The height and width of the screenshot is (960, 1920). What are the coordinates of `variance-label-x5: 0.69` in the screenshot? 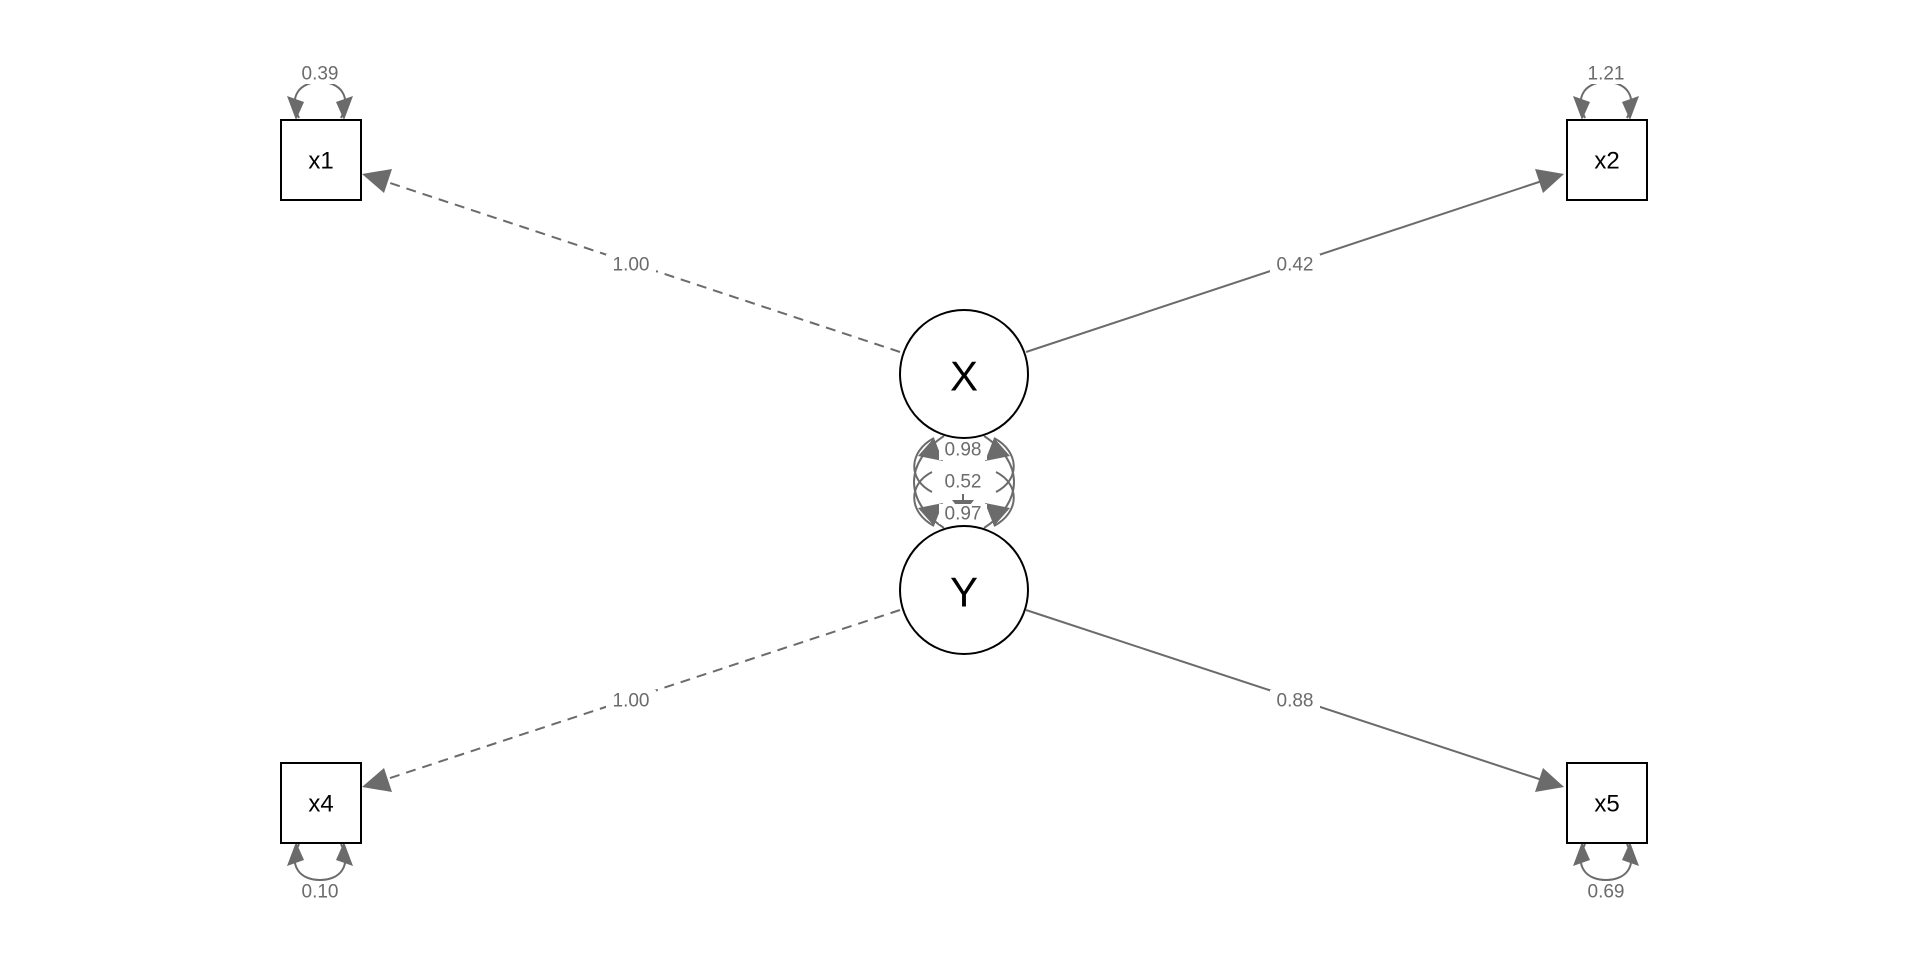 It's located at (1606, 892).